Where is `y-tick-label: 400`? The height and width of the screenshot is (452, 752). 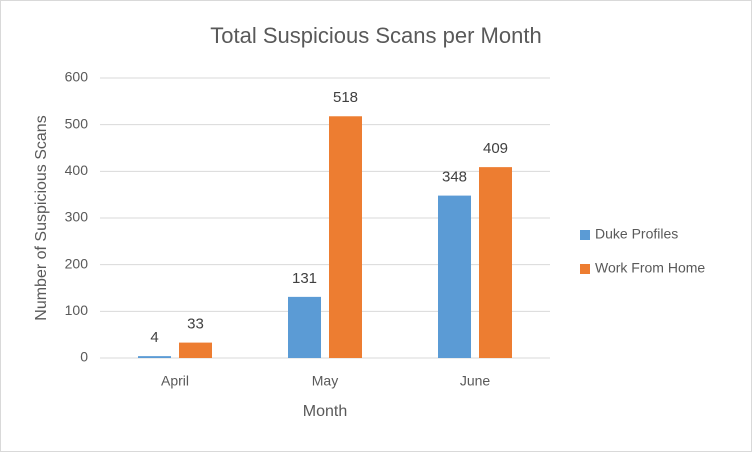 y-tick-label: 400 is located at coordinates (77, 170).